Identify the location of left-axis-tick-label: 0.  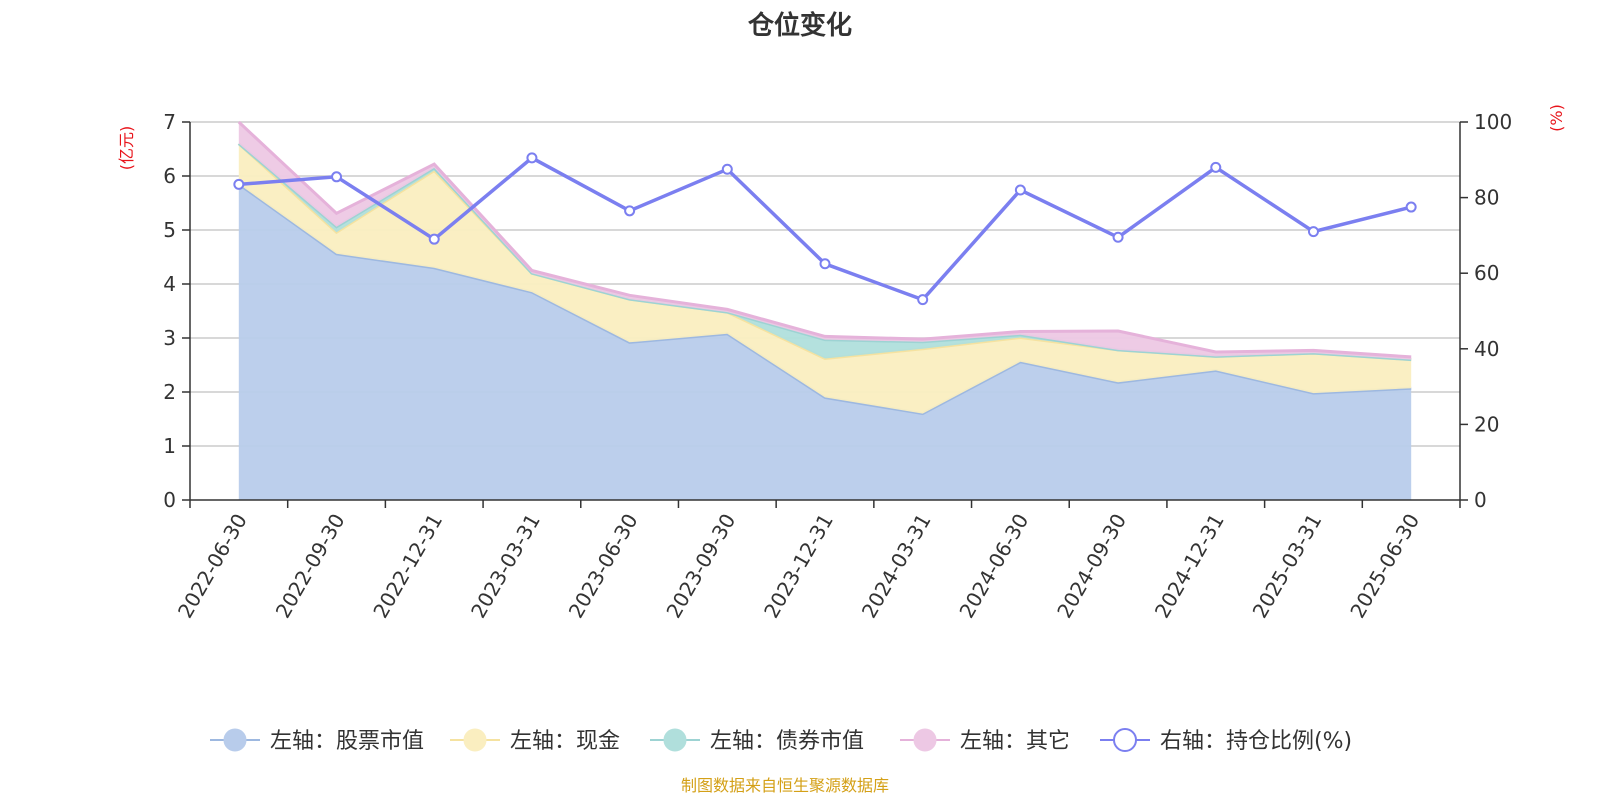
(169, 500).